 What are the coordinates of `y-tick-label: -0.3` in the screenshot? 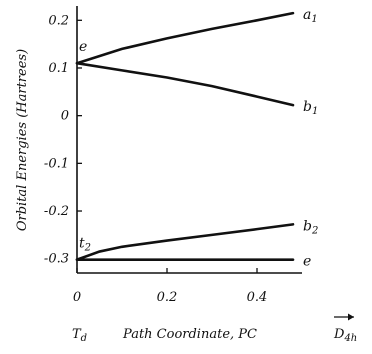 It's located at (56, 259).